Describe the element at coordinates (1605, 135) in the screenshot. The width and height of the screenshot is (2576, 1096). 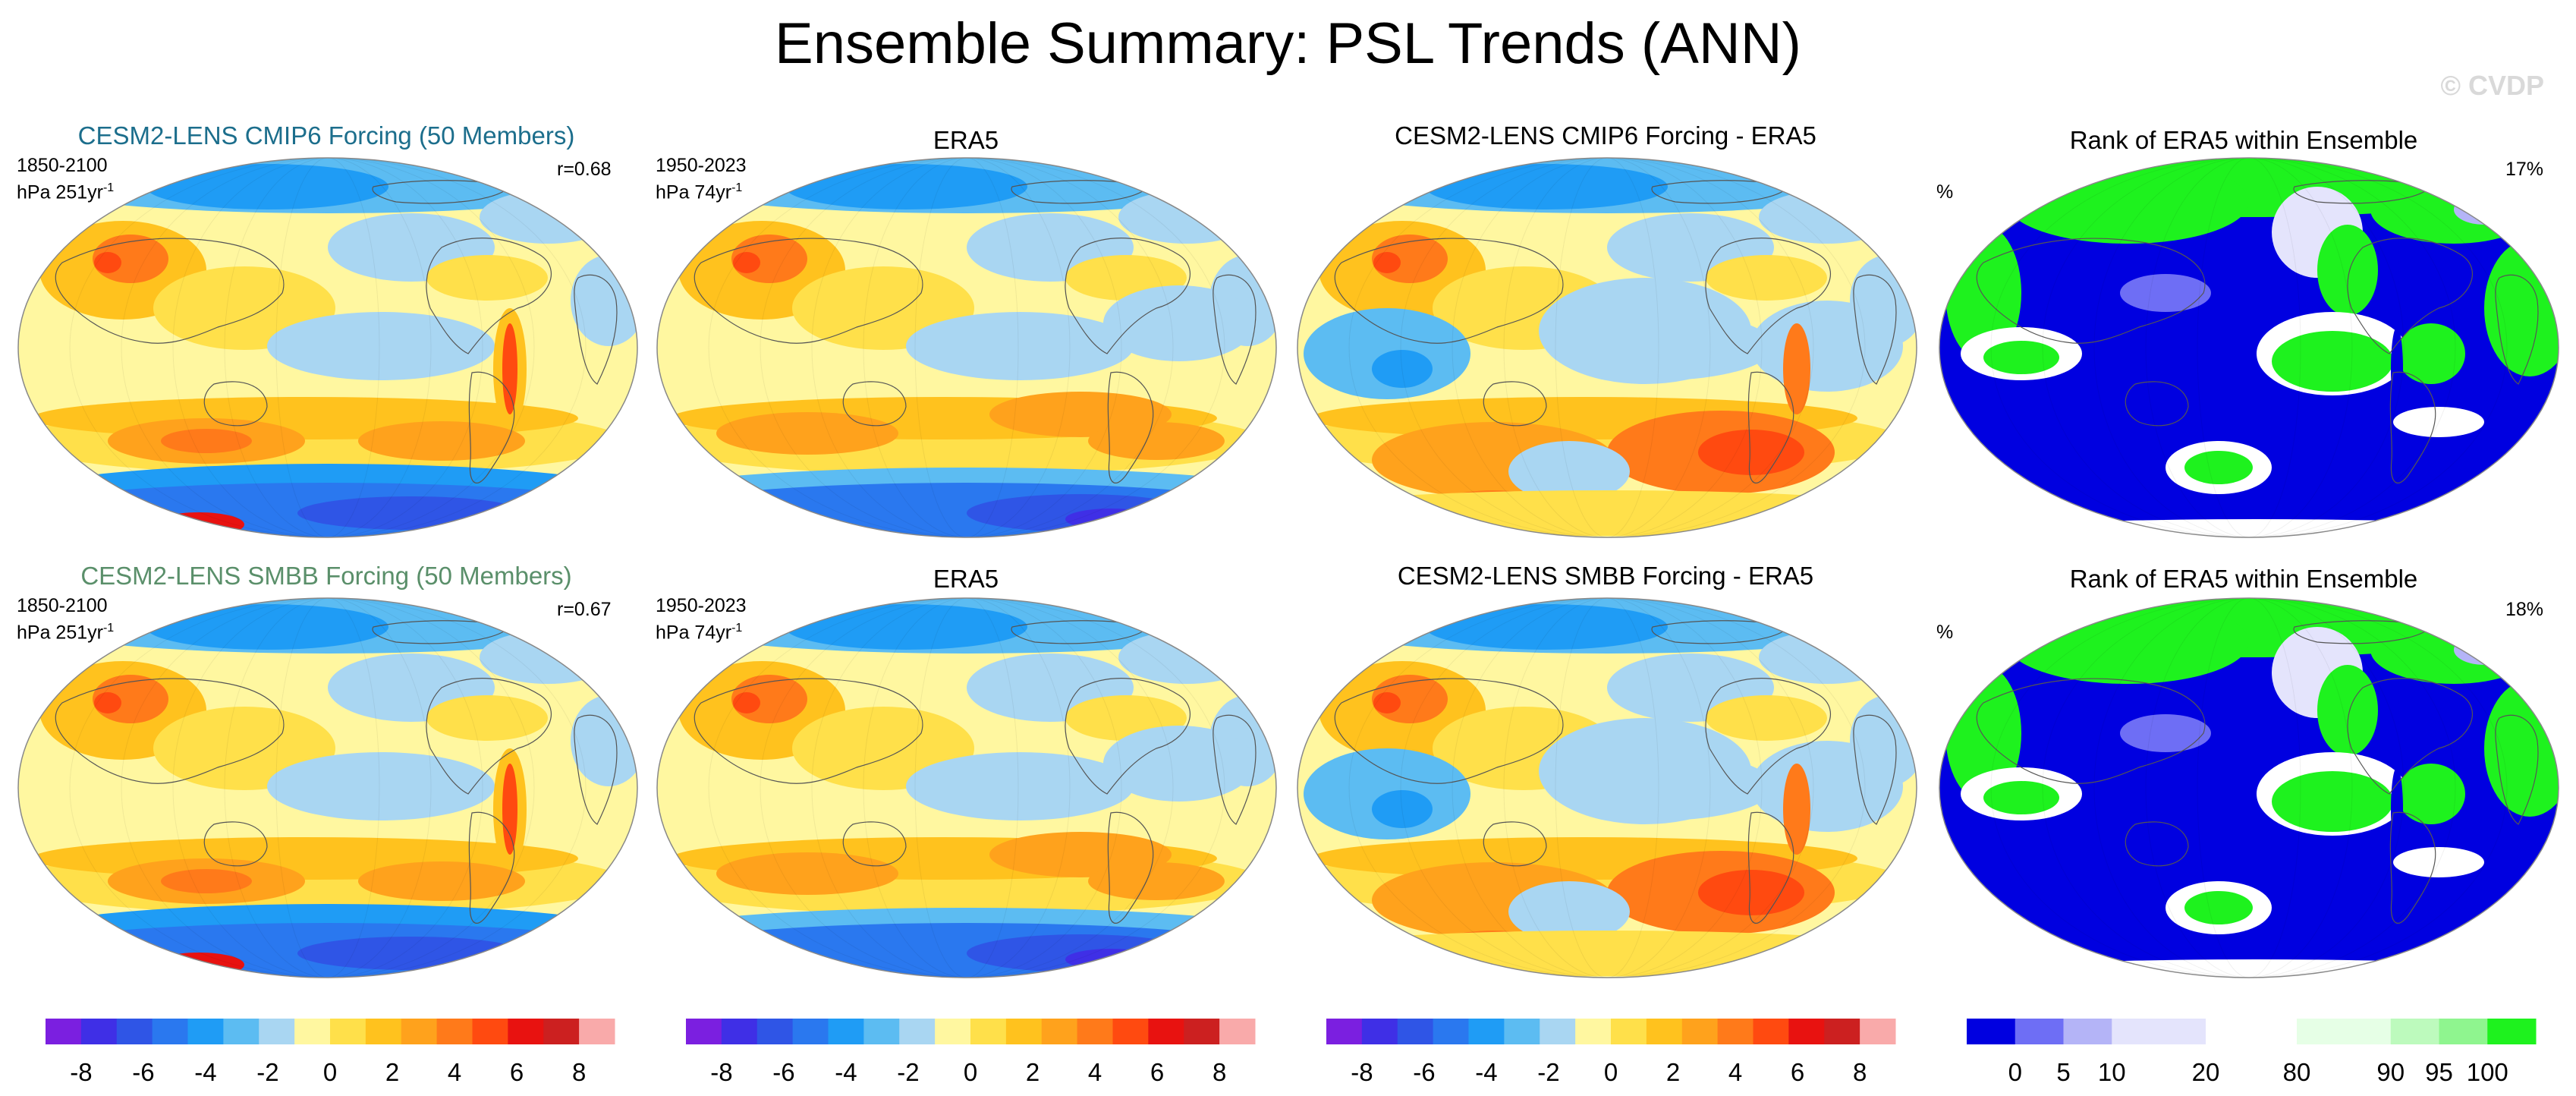
I see `diff-title-row1: CESM2-LENS CMIP6 Forcing - ERA5` at that location.